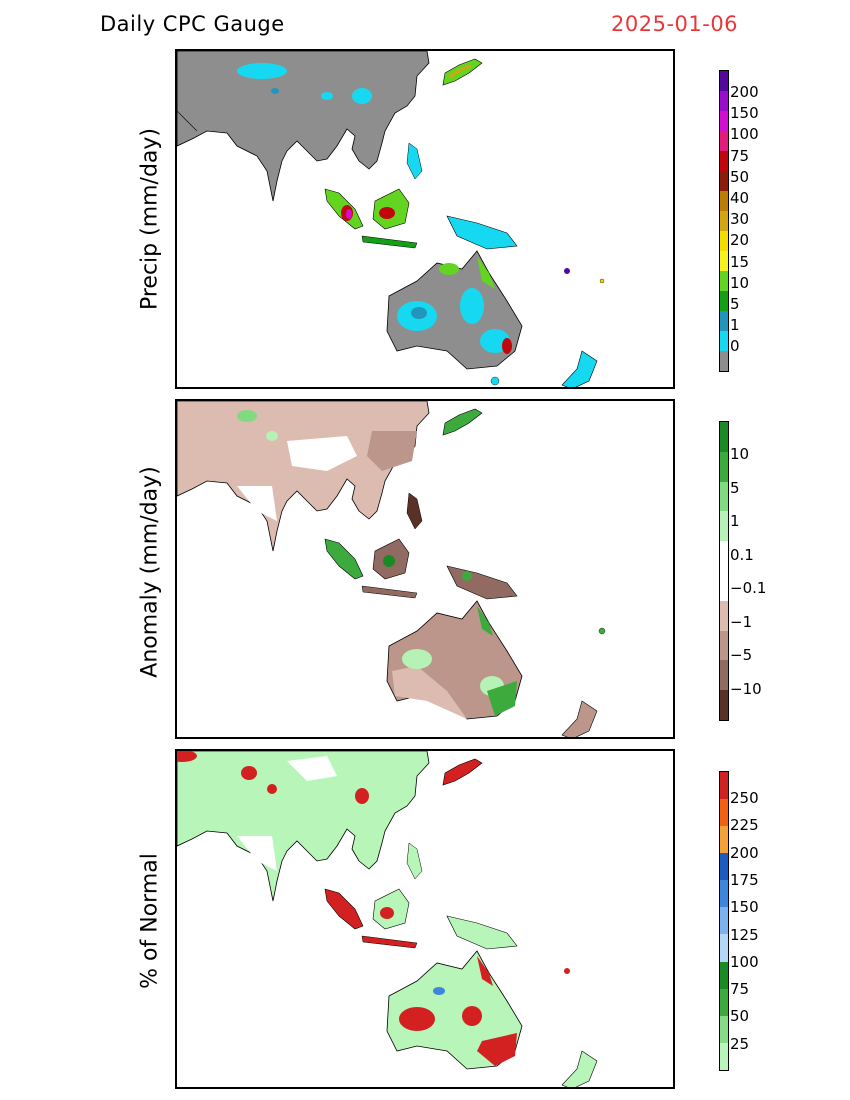 The width and height of the screenshot is (850, 1100). What do you see at coordinates (675, 24) in the screenshot?
I see `date-label: 2025-01-06` at bounding box center [675, 24].